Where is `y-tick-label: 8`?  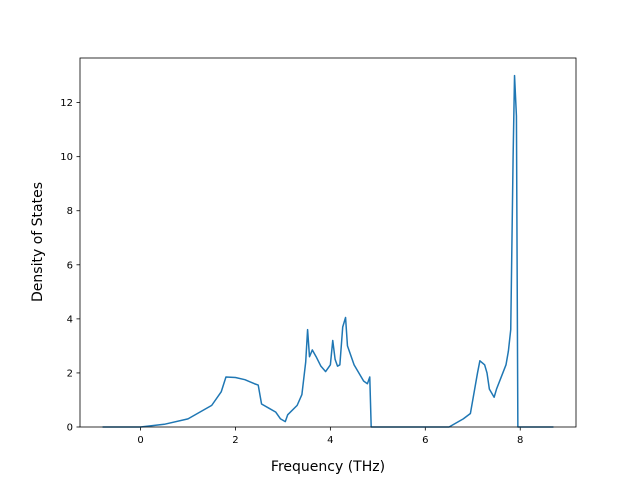
y-tick-label: 8 is located at coordinates (70, 211).